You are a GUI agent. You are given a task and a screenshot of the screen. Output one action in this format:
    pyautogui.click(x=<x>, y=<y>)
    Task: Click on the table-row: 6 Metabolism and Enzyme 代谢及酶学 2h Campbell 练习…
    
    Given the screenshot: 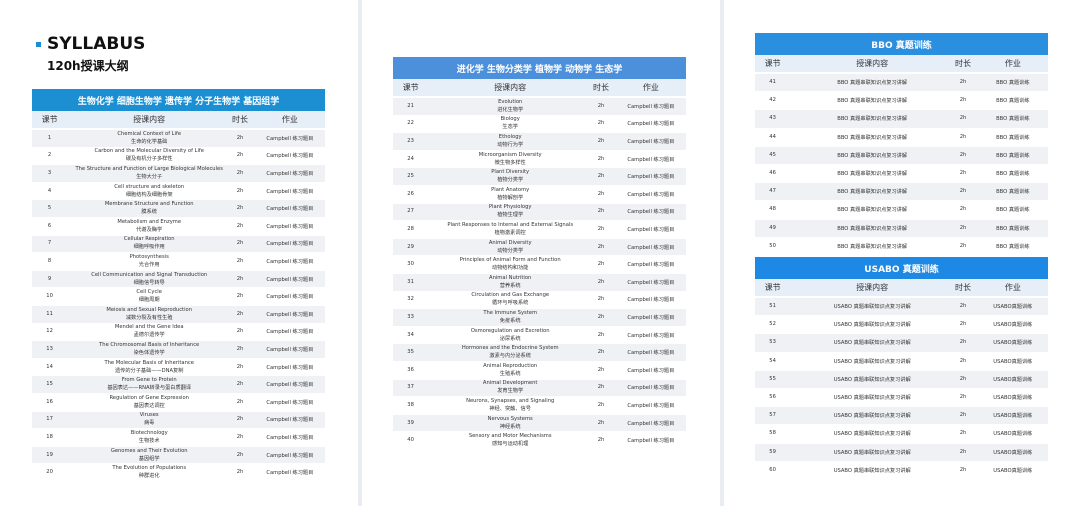 What is the action you would take?
    pyautogui.click(x=178, y=226)
    